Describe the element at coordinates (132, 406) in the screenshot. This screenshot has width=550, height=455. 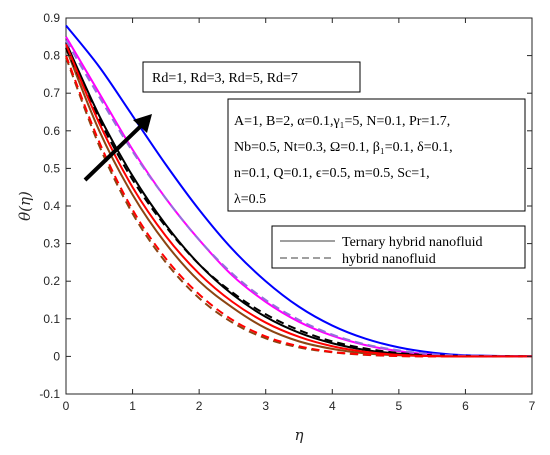
I see `x-tick-label: 1` at that location.